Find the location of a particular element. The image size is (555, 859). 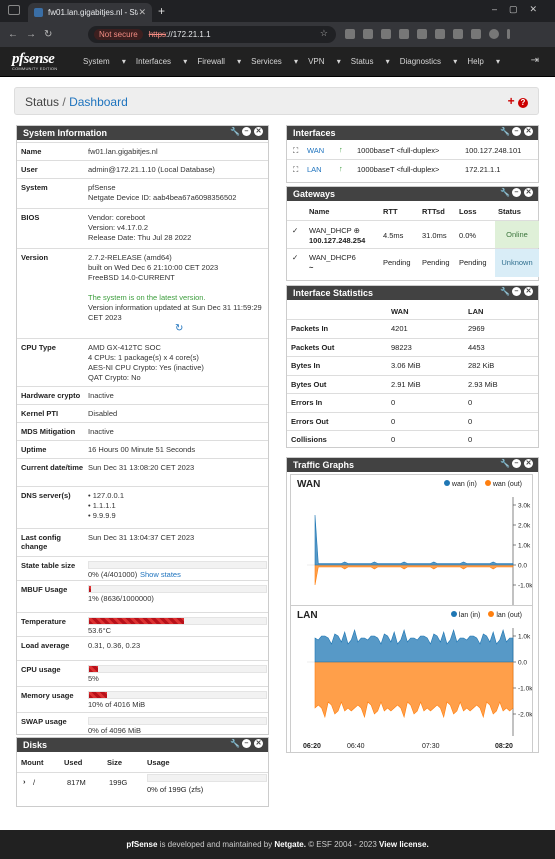

address-bar-row: ← → ↻ Not secure https ://172.21.1.1 ☆ is located at coordinates (277, 34).